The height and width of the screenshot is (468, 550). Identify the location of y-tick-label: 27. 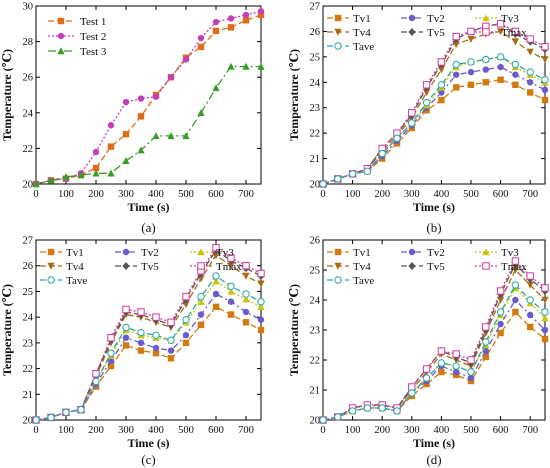
(28, 241).